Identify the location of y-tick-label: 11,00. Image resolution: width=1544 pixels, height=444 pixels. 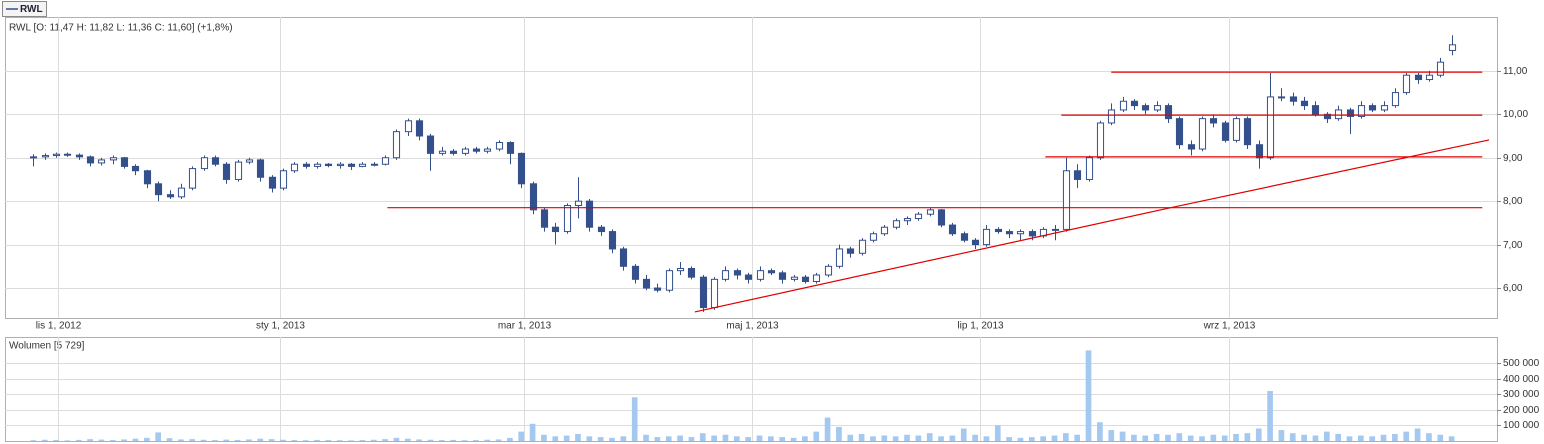
(1515, 71).